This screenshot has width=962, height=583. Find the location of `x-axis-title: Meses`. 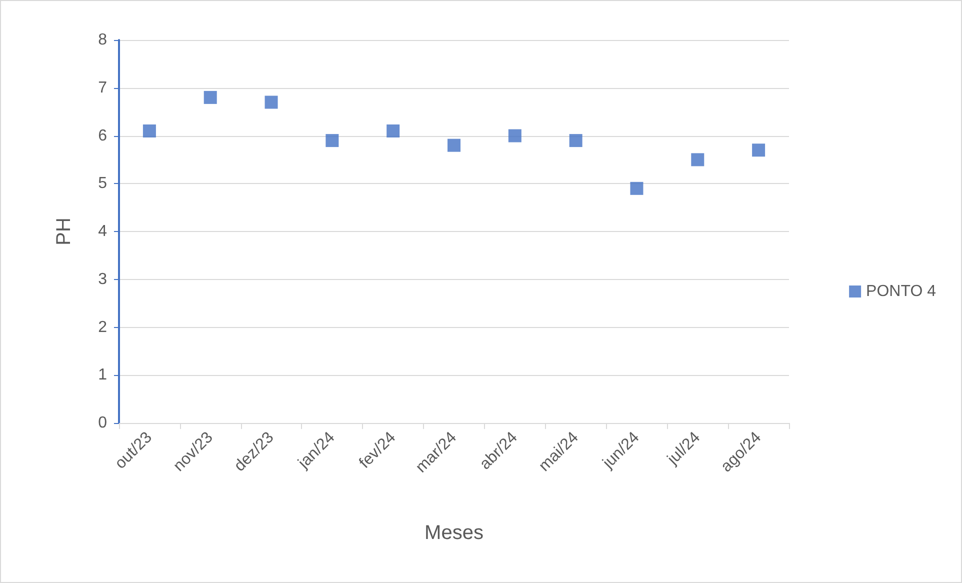

x-axis-title: Meses is located at coordinates (454, 533).